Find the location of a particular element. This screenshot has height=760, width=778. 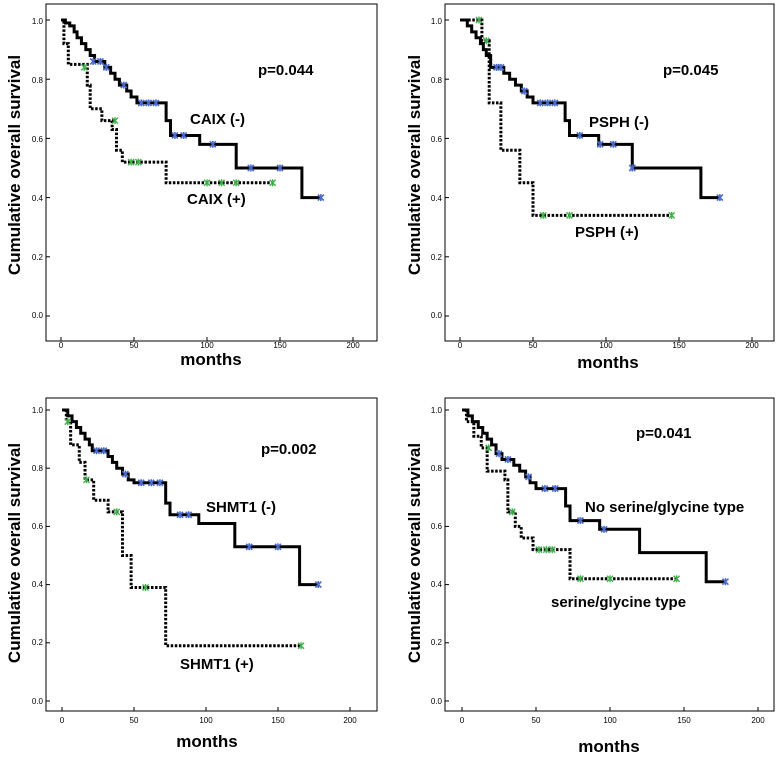

series-label-caix-neg: CAIX (-) is located at coordinates (217, 119).